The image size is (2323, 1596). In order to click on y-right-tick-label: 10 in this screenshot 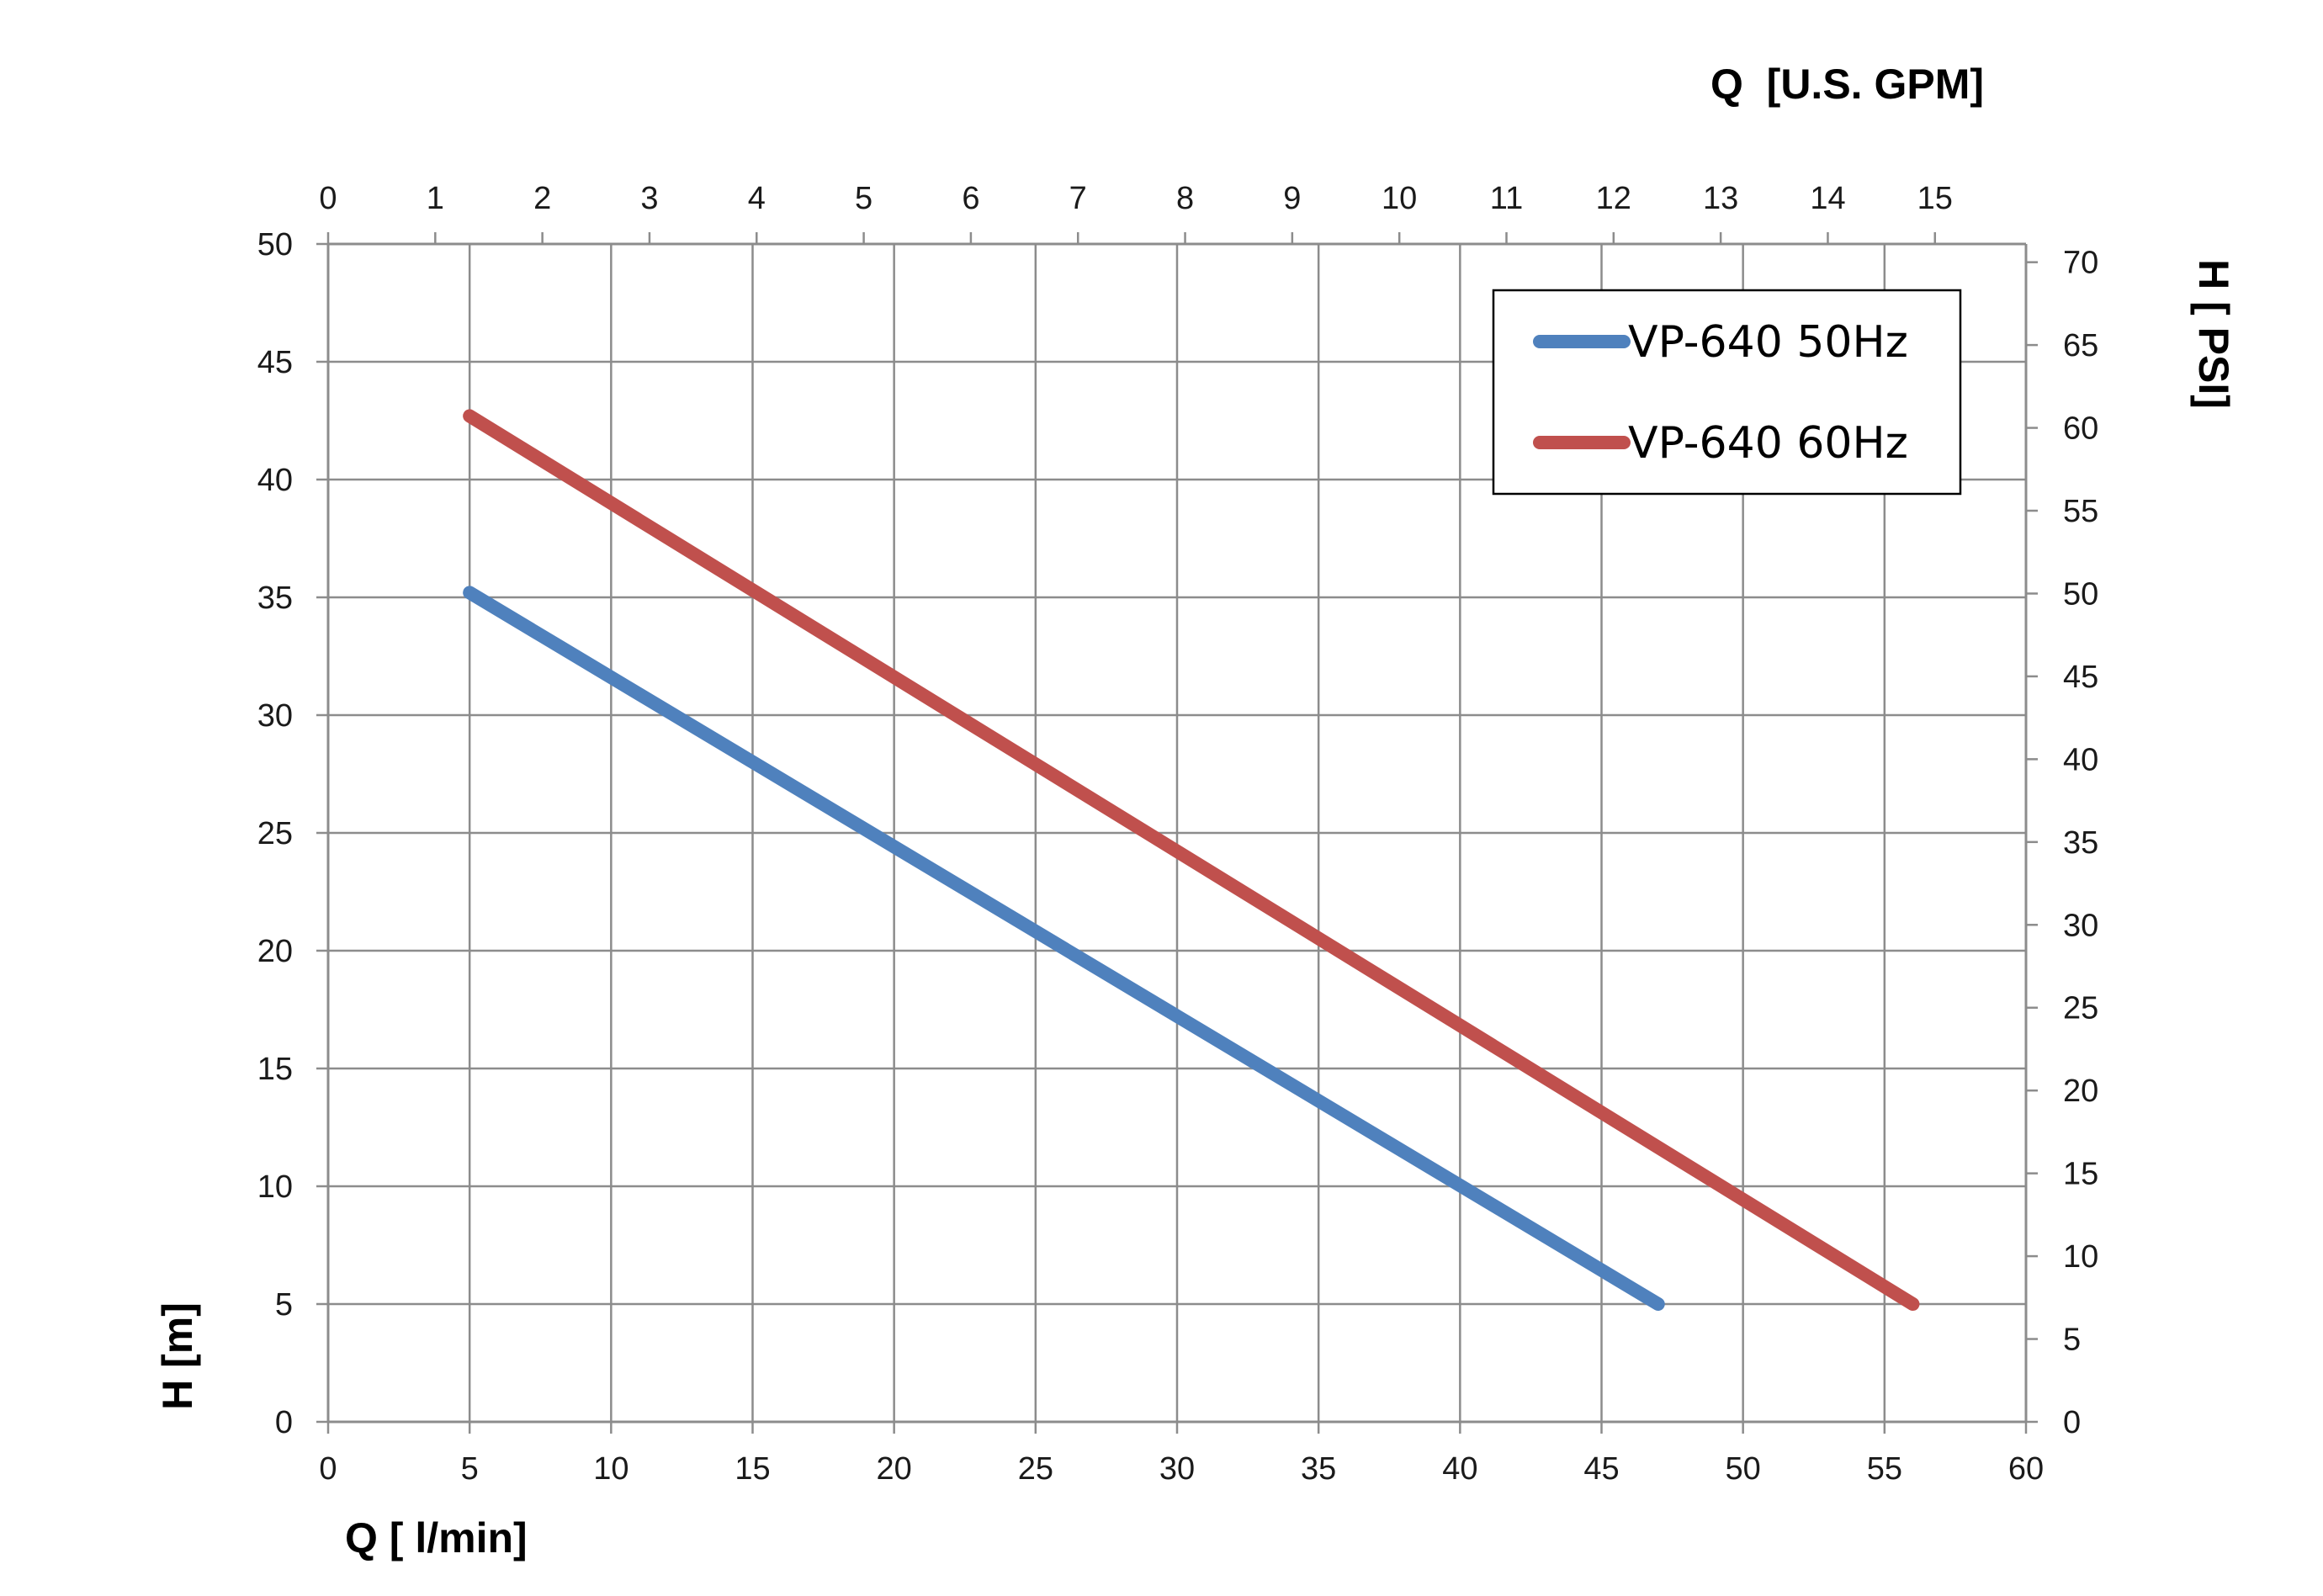, I will do `click(2080, 1257)`.